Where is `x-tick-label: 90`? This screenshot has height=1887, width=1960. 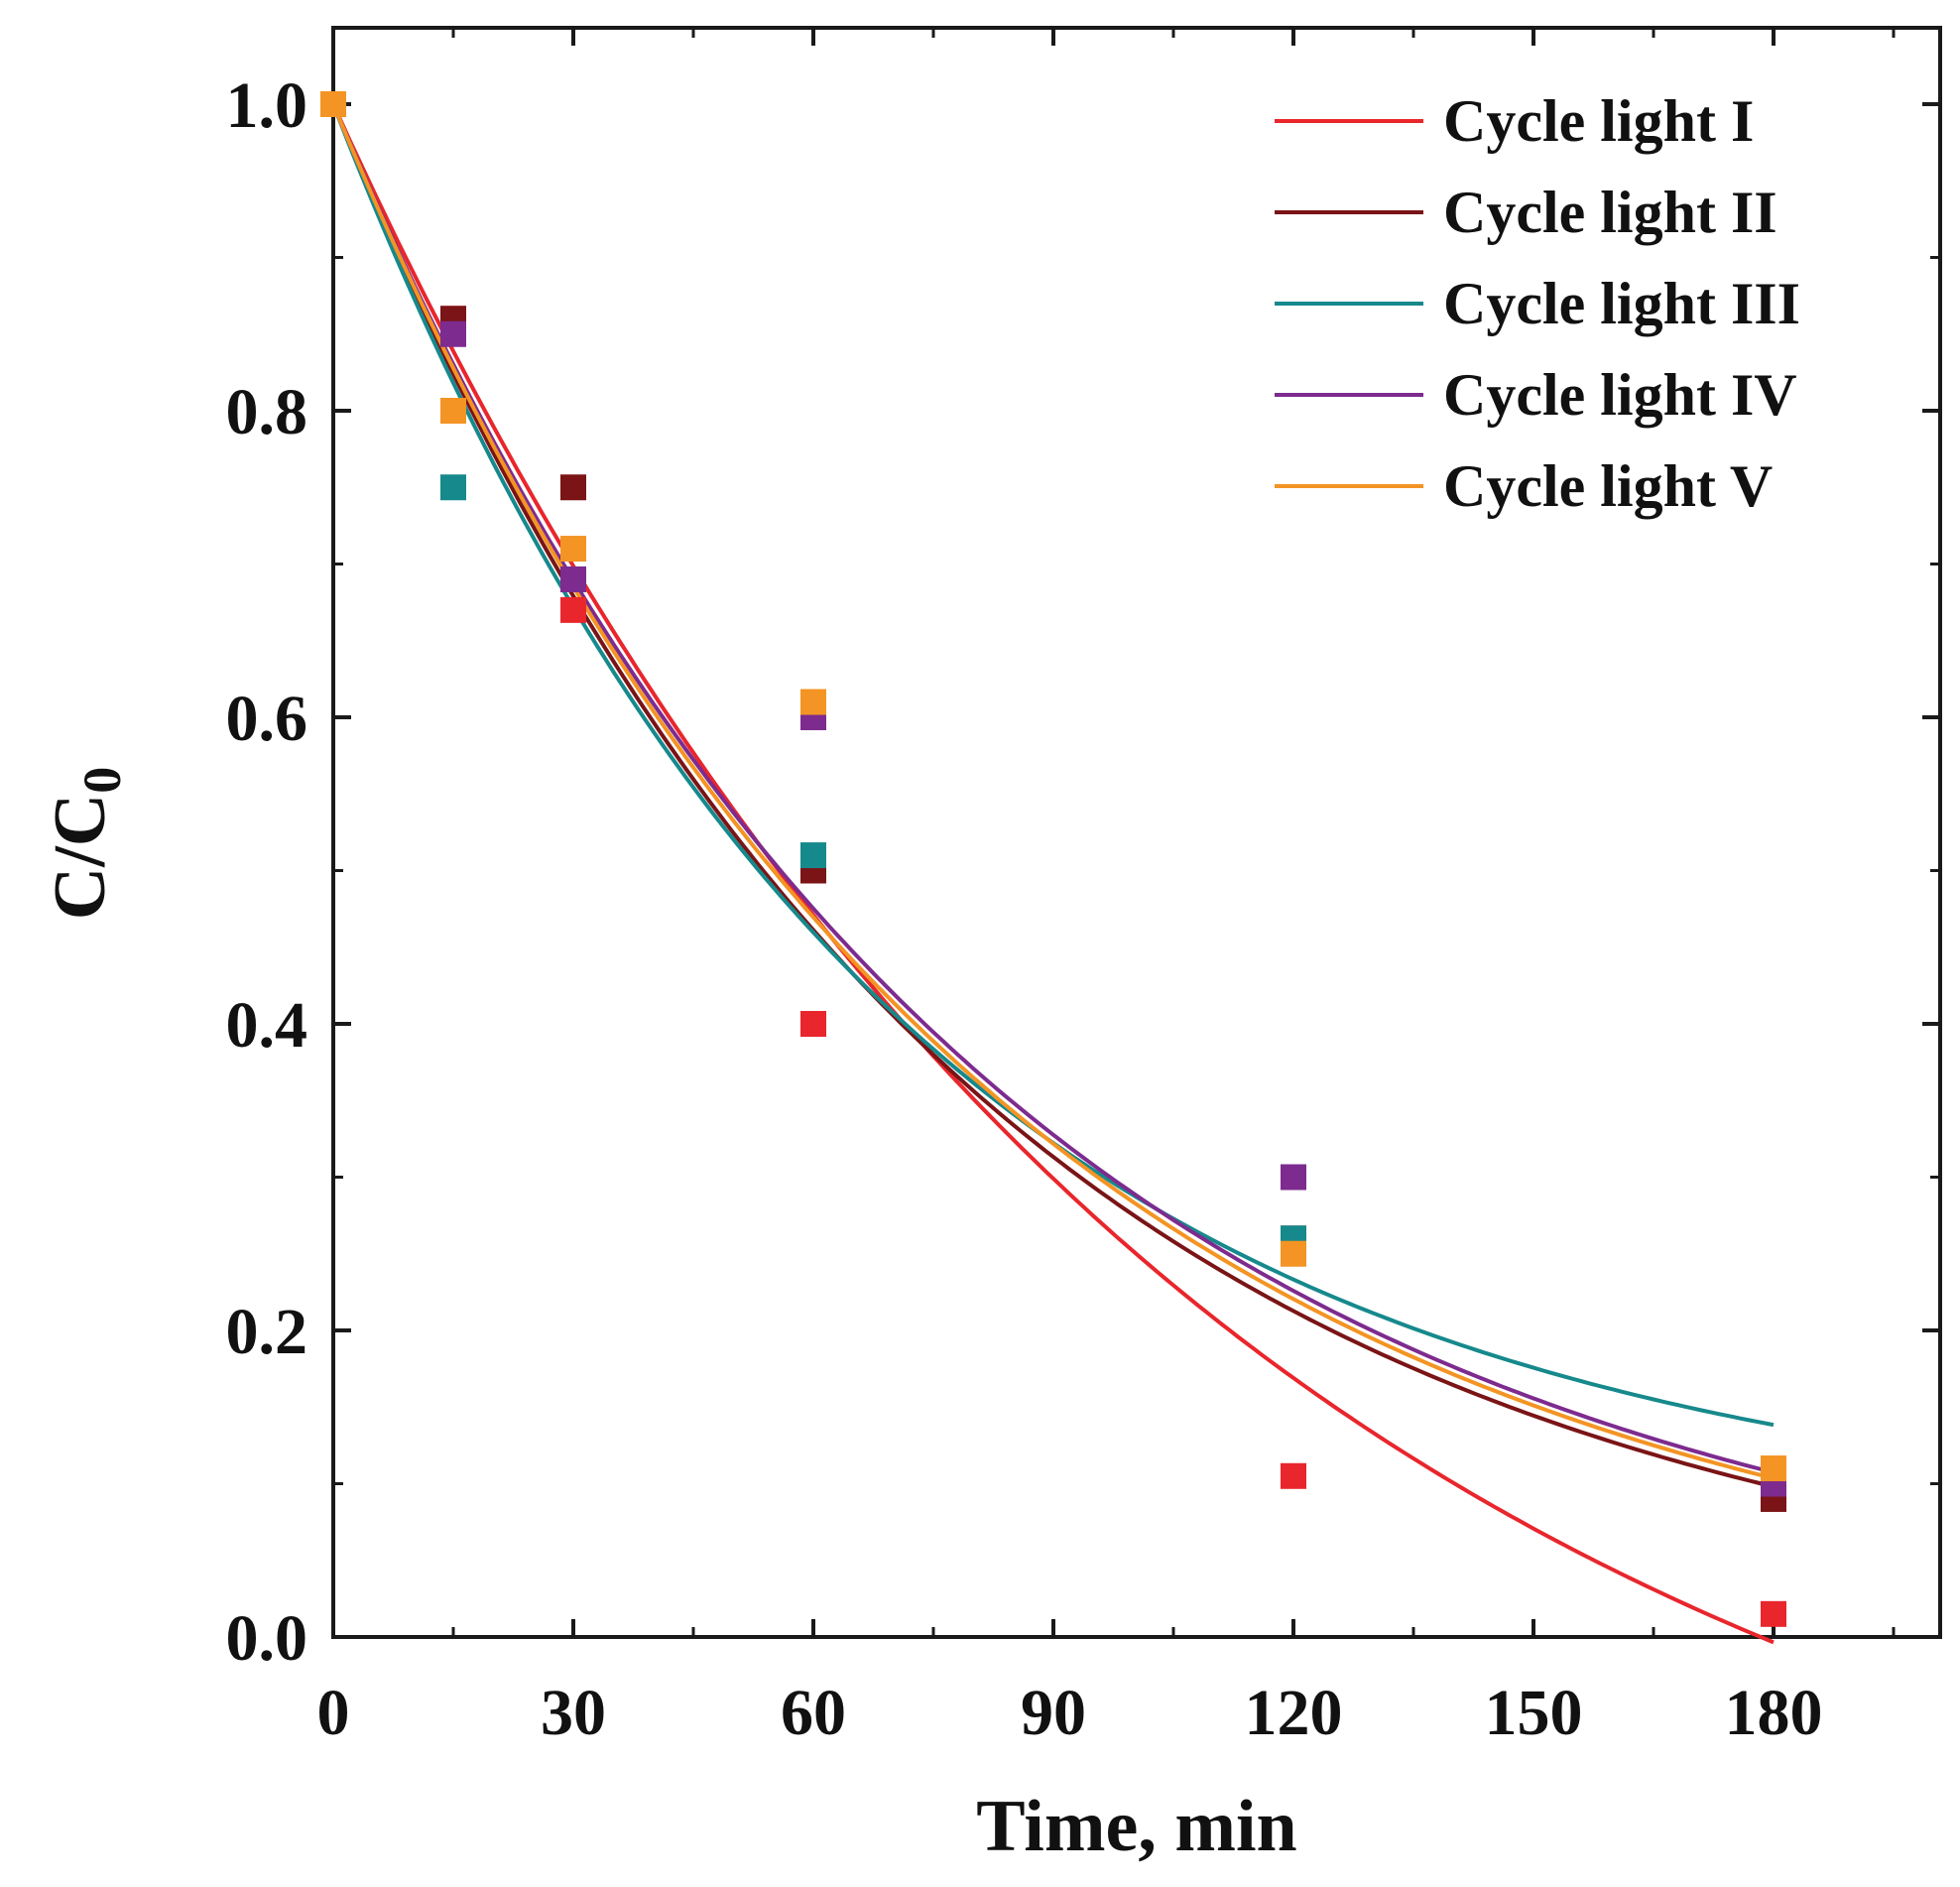
x-tick-label: 90 is located at coordinates (1054, 1713).